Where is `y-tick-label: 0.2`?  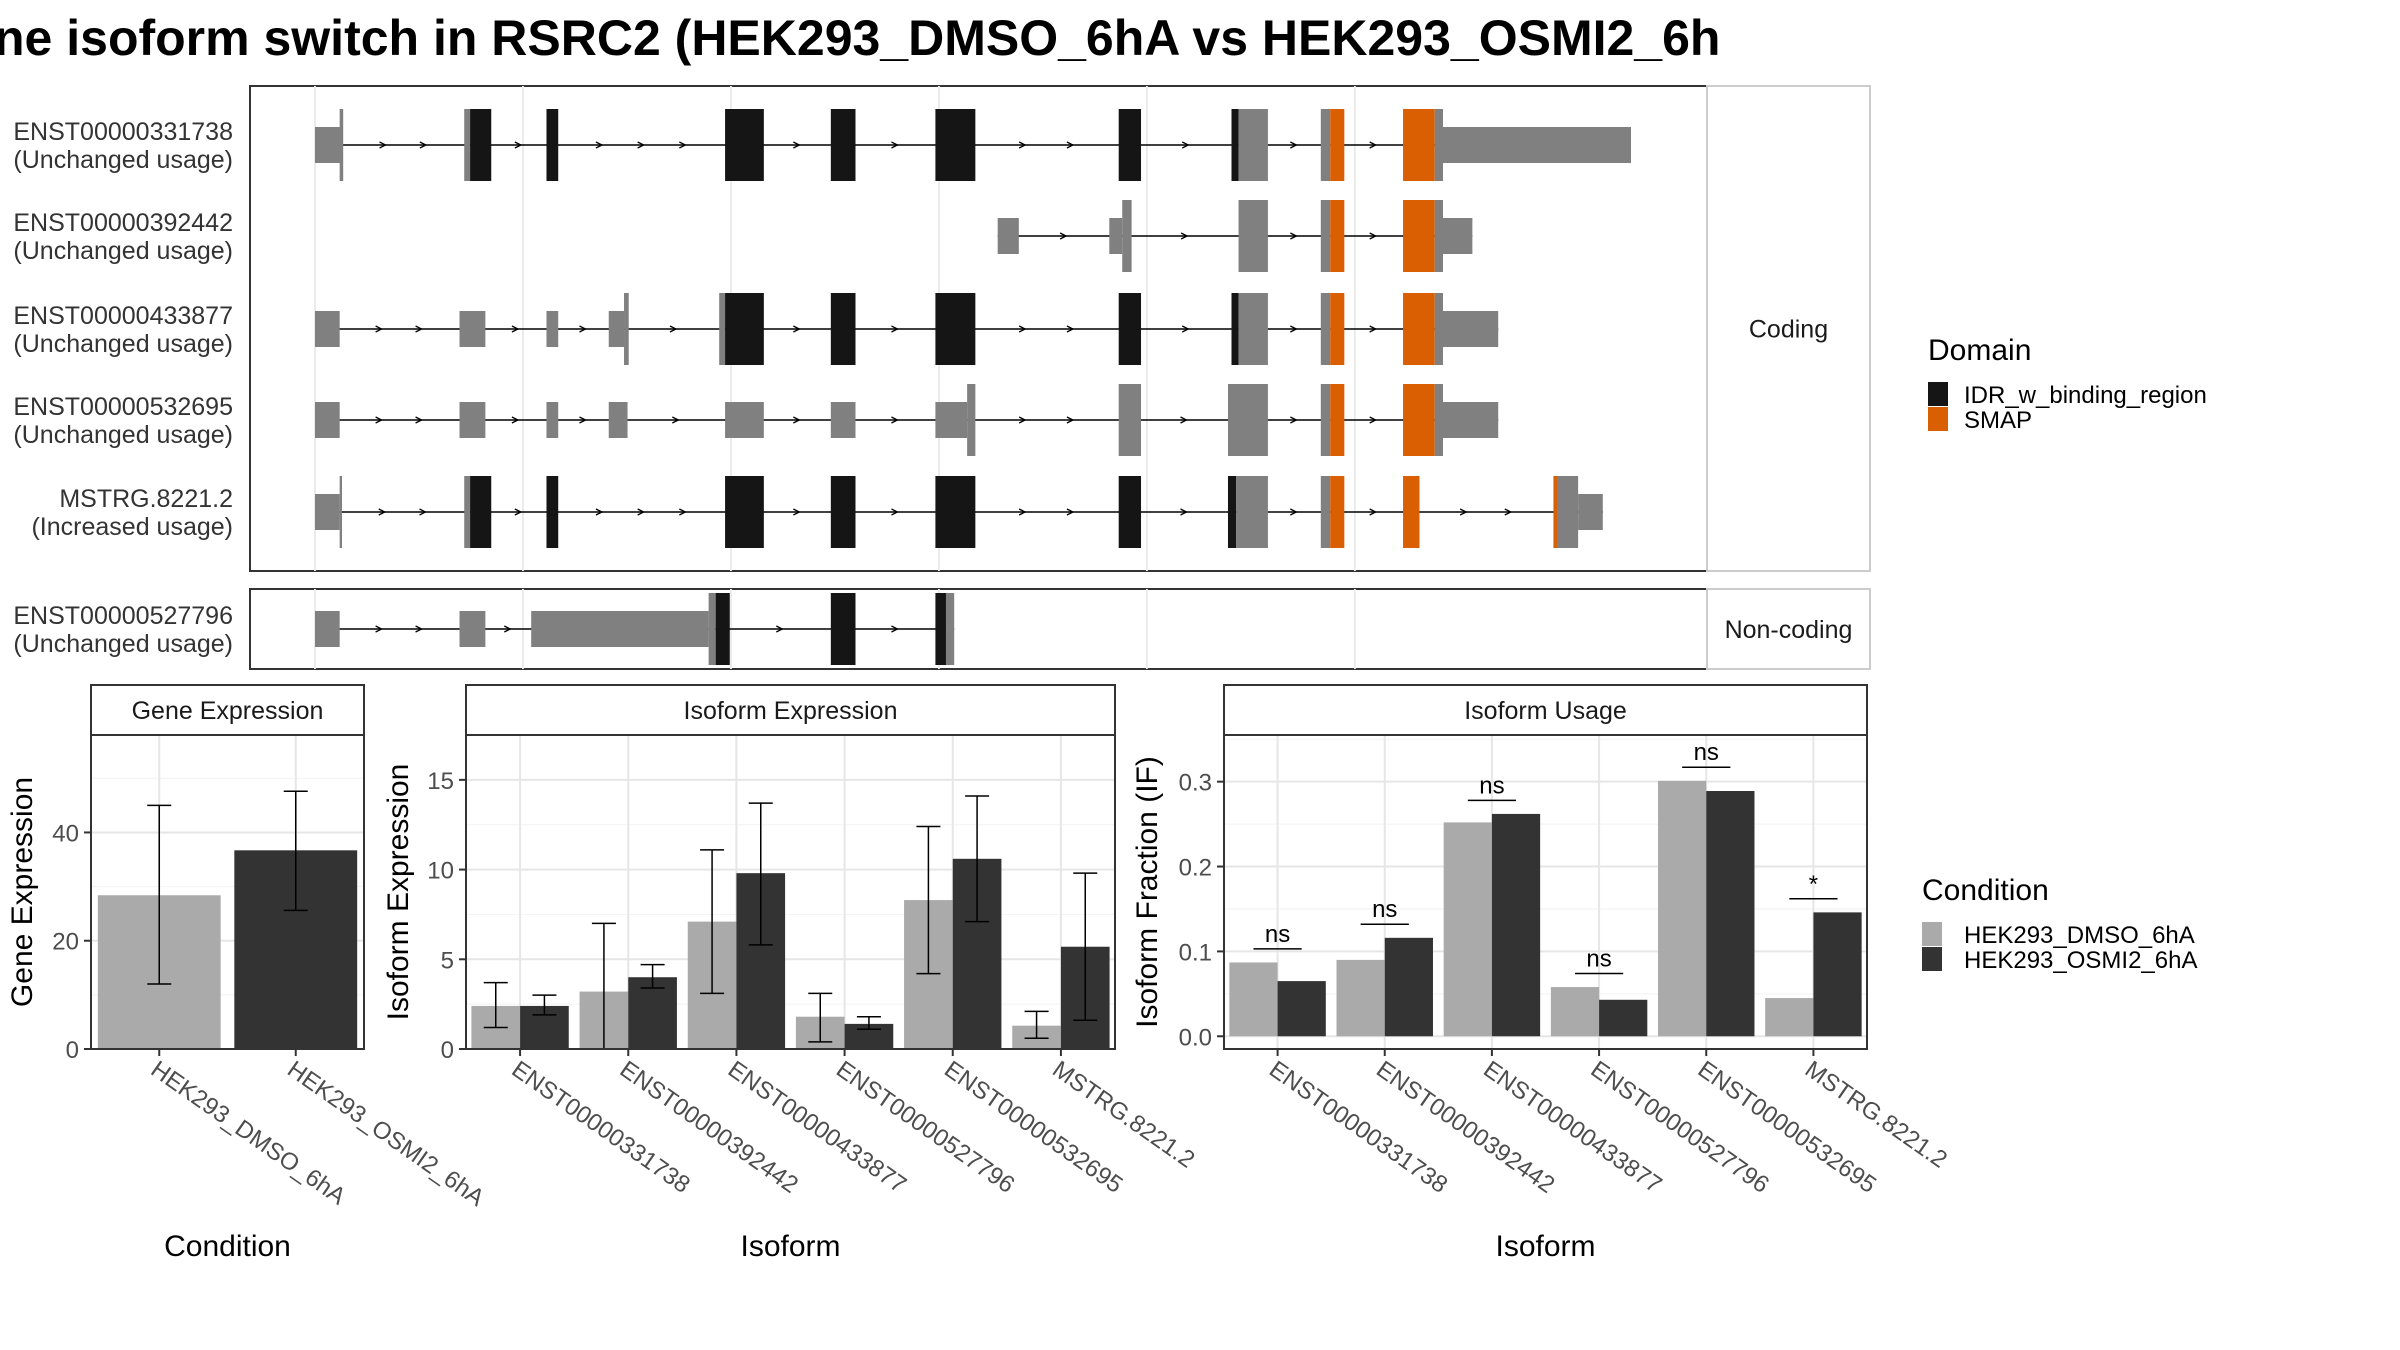 y-tick-label: 0.2 is located at coordinates (1195, 868).